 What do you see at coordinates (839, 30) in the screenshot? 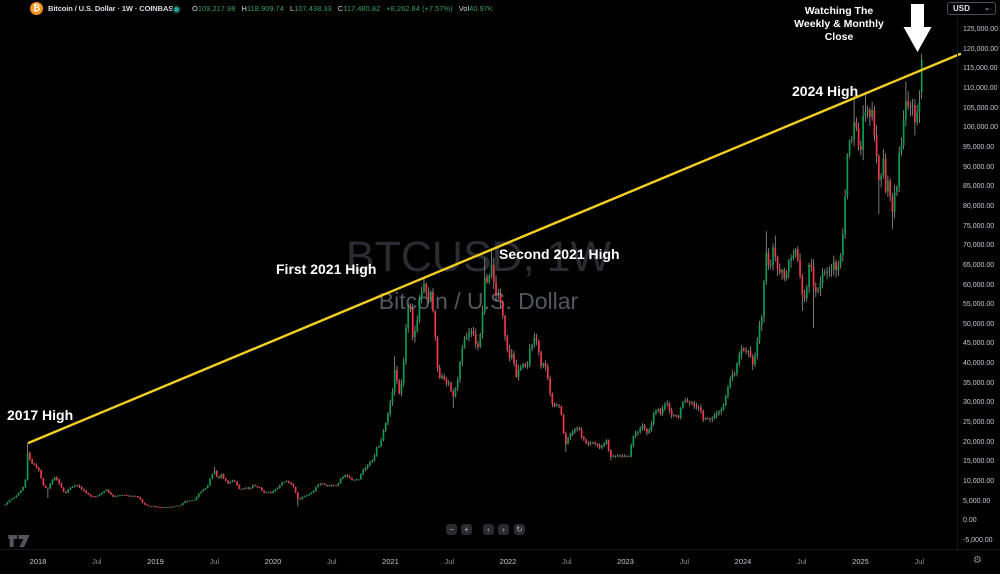
I see `callout-line2: Weekly & Monthly Close` at bounding box center [839, 30].